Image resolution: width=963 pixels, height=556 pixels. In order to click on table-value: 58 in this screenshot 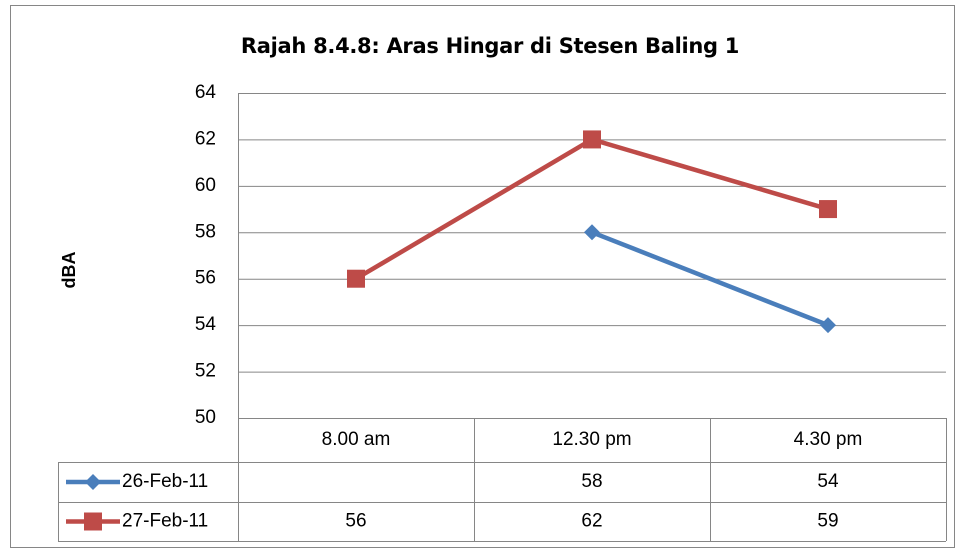, I will do `click(591, 481)`.